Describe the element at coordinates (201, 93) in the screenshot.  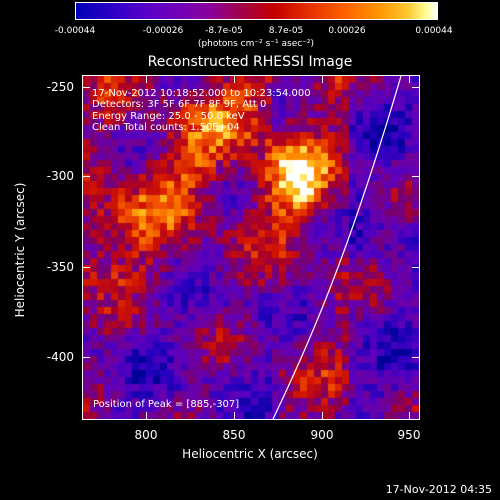
I see `time-range-label: 17-Nov-2012 10:18:52.000 to 10:23:54.000` at that location.